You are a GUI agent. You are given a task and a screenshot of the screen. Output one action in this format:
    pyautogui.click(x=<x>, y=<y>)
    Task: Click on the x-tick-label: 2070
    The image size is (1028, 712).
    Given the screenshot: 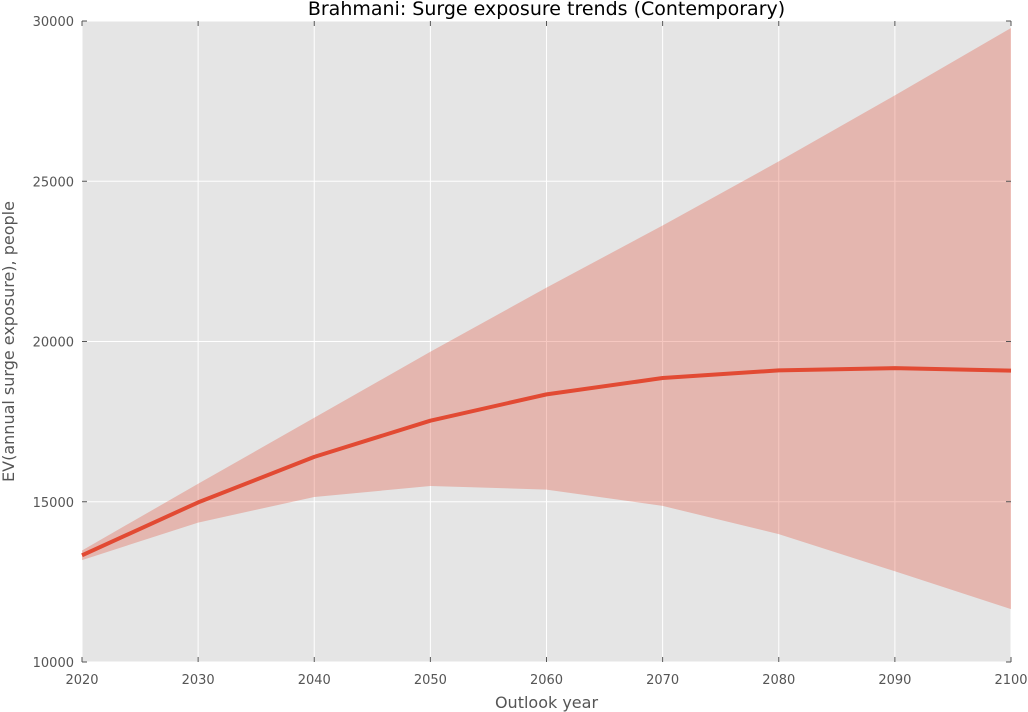 What is the action you would take?
    pyautogui.click(x=662, y=680)
    